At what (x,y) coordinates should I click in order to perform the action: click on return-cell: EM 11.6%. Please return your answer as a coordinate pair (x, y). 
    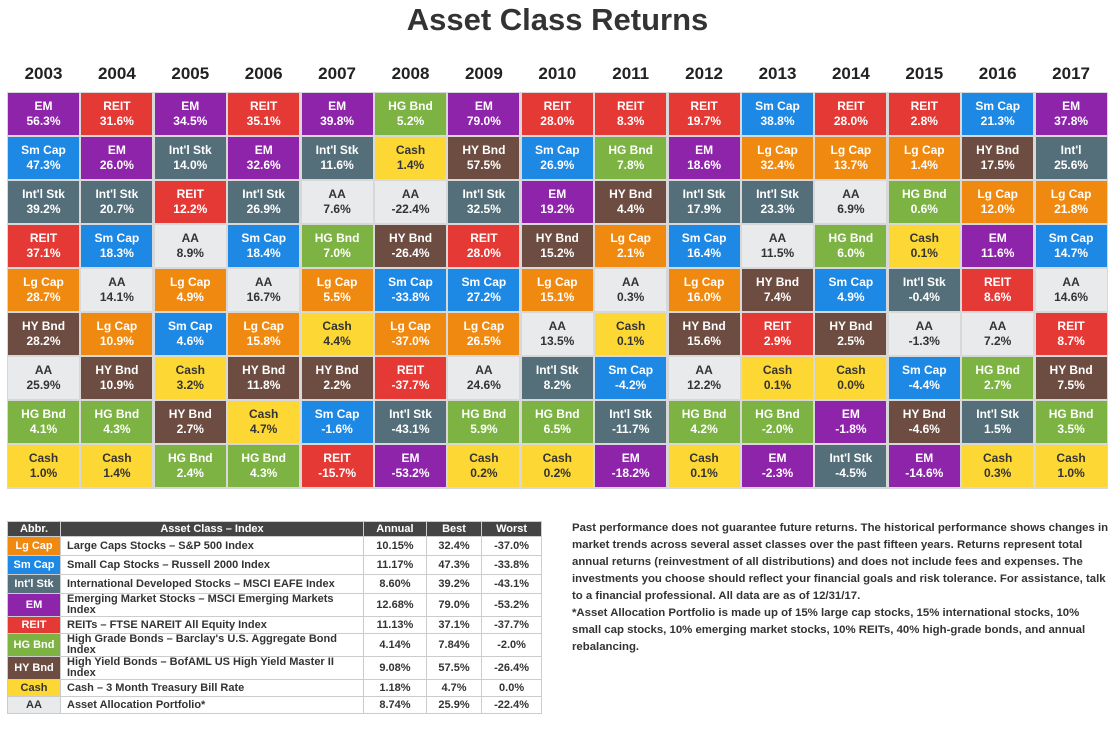
    Looking at the image, I should click on (998, 246).